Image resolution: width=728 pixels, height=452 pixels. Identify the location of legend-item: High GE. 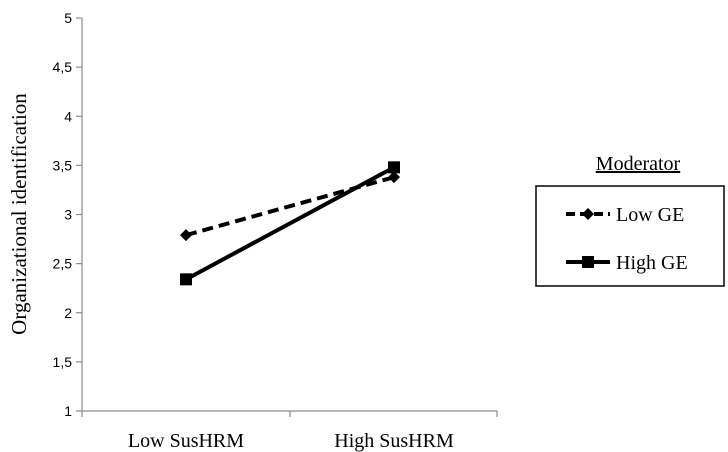
(627, 263).